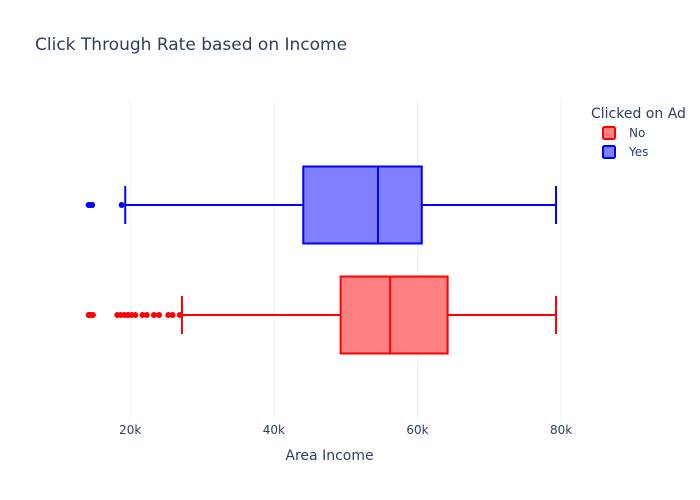  What do you see at coordinates (623, 133) in the screenshot?
I see `legend-item-no: No` at bounding box center [623, 133].